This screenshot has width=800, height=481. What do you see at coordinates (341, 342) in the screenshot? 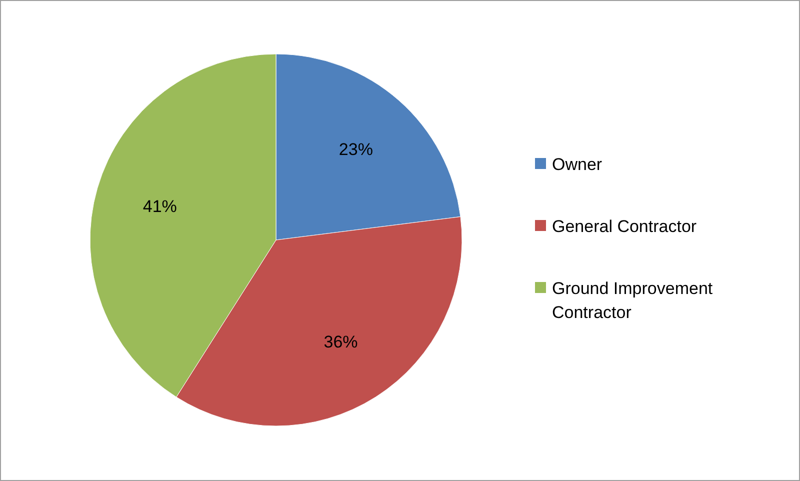
I see `data-label: 36%` at bounding box center [341, 342].